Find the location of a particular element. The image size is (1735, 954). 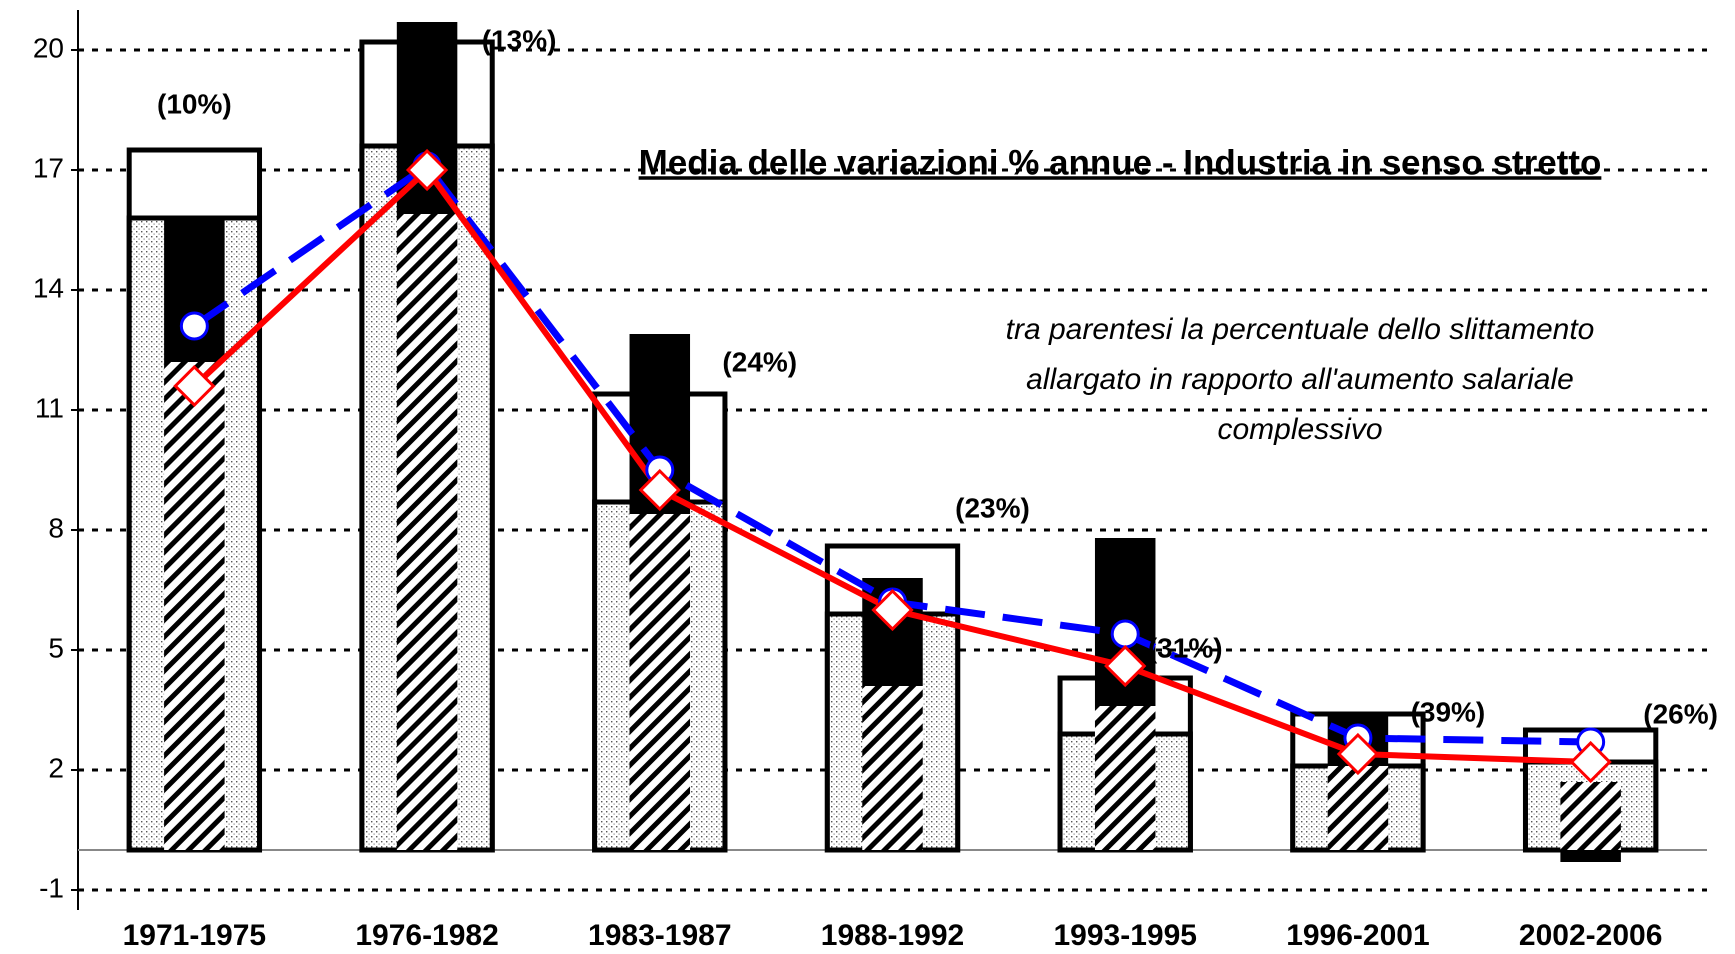

bar-label: (39%) is located at coordinates (1448, 711).